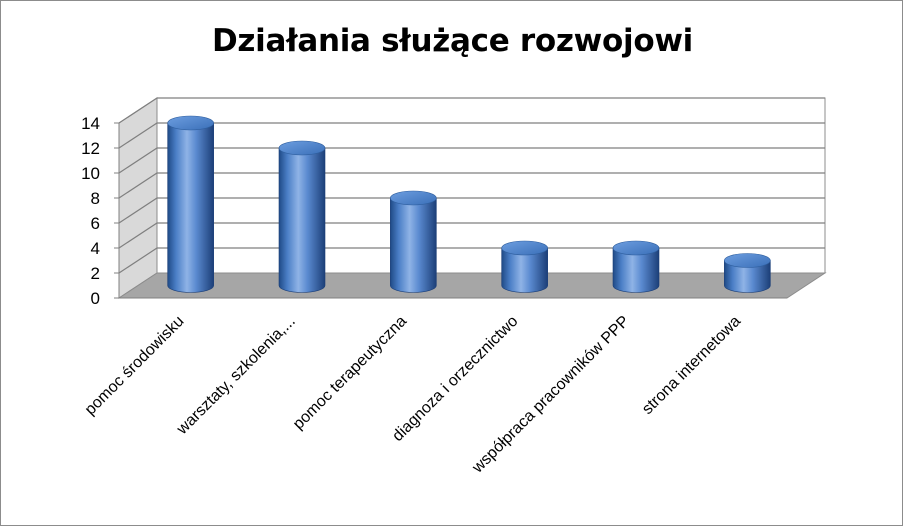 The width and height of the screenshot is (903, 527). What do you see at coordinates (90, 148) in the screenshot?
I see `y-tick-label: 12` at bounding box center [90, 148].